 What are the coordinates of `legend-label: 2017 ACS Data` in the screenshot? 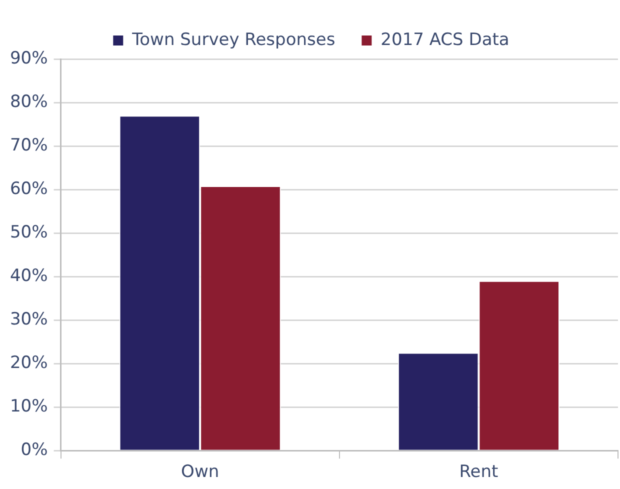 It's located at (445, 40).